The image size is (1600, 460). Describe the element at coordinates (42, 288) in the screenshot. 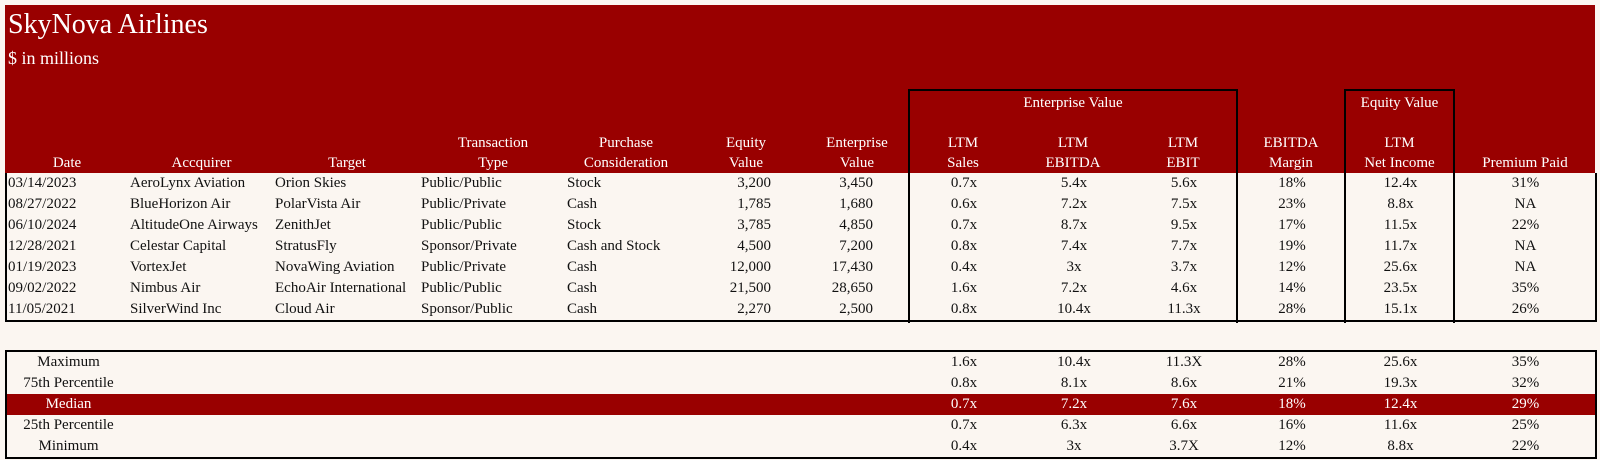

I see `cell-date: 09/02/2022` at that location.